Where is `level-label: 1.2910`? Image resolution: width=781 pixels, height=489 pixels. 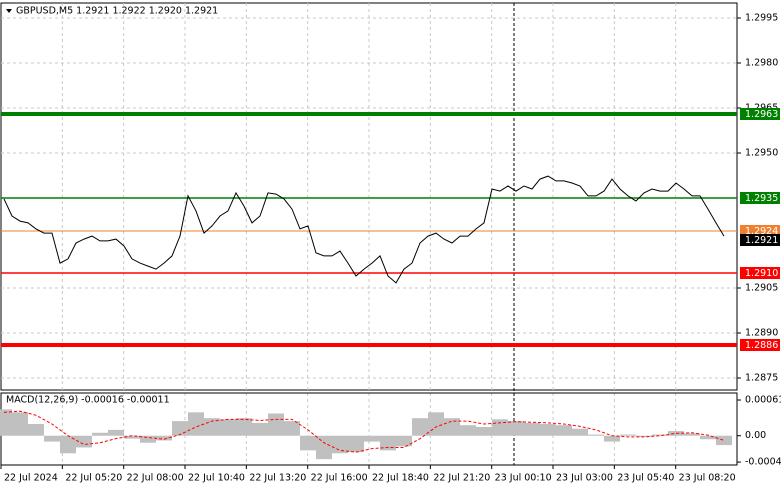 level-label: 1.2910 is located at coordinates (761, 273).